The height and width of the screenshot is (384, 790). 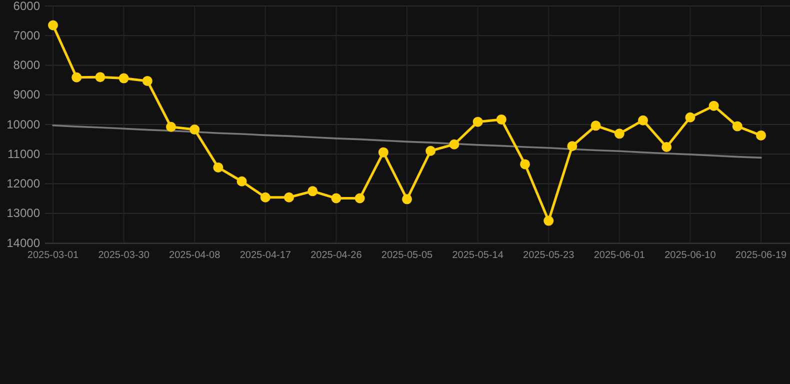 I want to click on y-tick-label: 8000, so click(x=26, y=65).